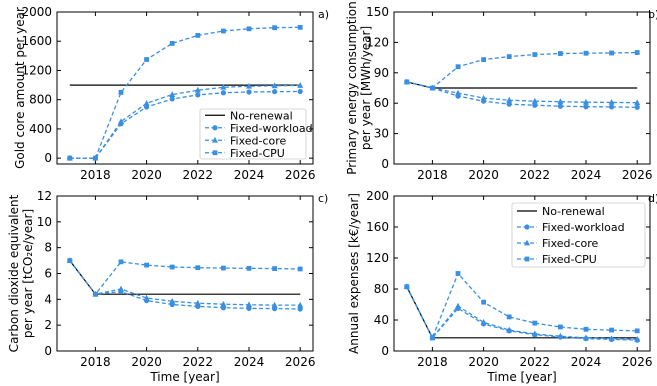 The image size is (657, 386). Describe the element at coordinates (381, 320) in the screenshot. I see `y-tick-label: 40` at that location.